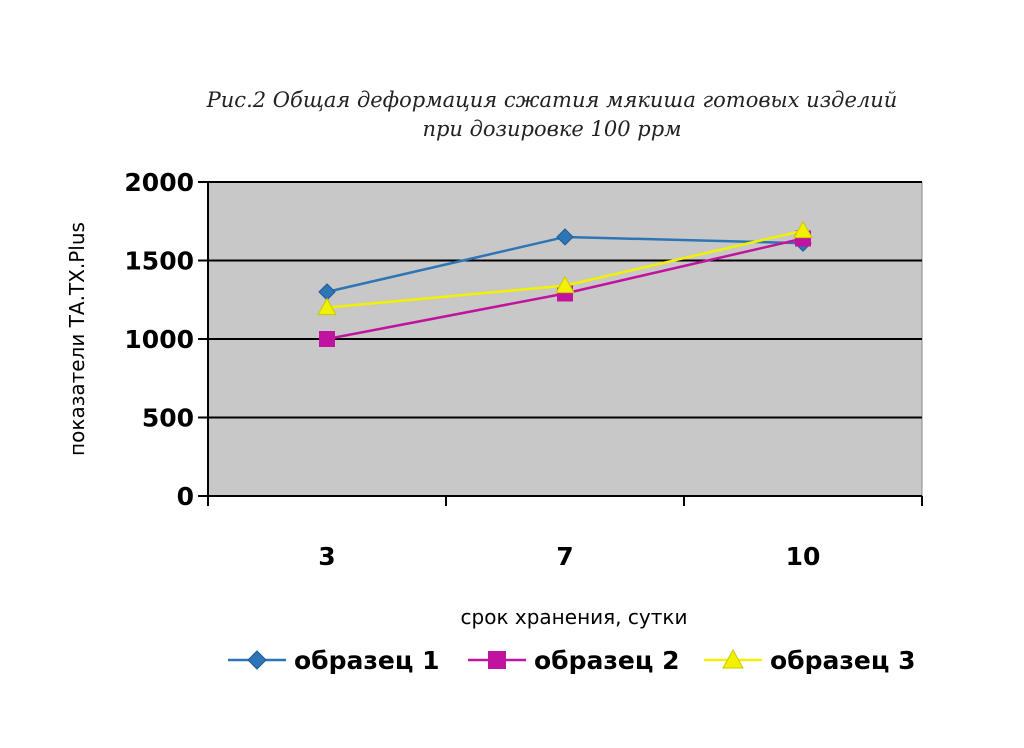 The width and height of the screenshot is (1024, 748). Describe the element at coordinates (77, 339) in the screenshot. I see `y-axis-label: показатели ТА.ТХ.Plus` at that location.